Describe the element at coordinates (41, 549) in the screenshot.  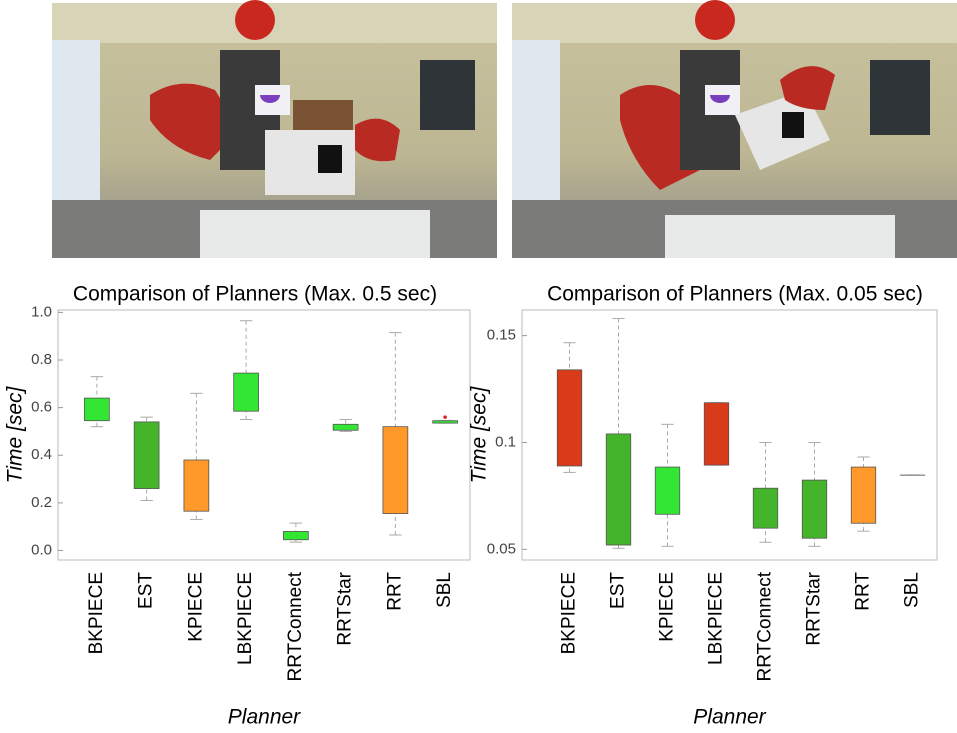
I see `y-tick-label: 0.0` at that location.